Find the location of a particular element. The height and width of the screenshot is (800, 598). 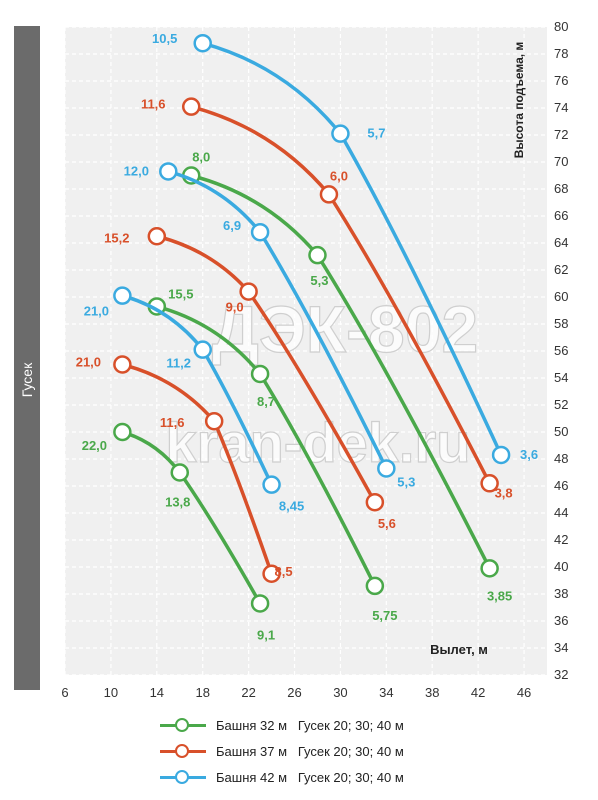

y-tick-label: 50 is located at coordinates (561, 431).